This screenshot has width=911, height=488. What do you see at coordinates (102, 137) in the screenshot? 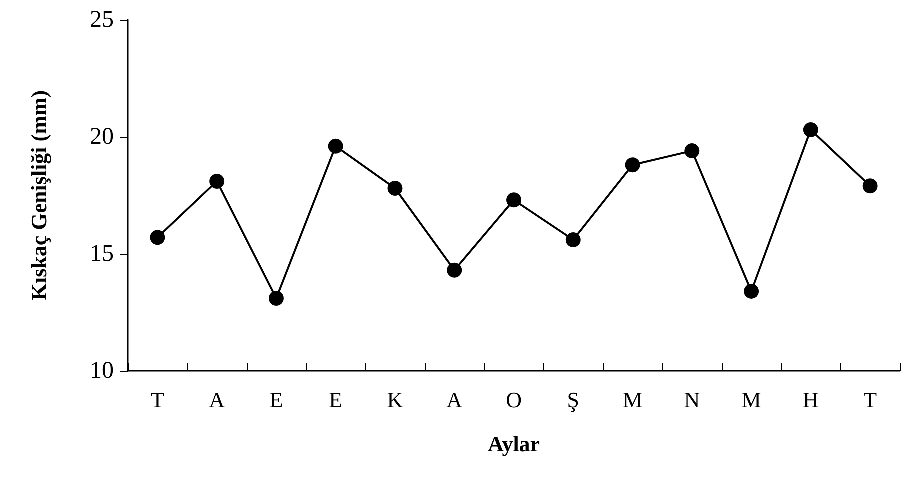
I see `y-tick-label: 20` at bounding box center [102, 137].